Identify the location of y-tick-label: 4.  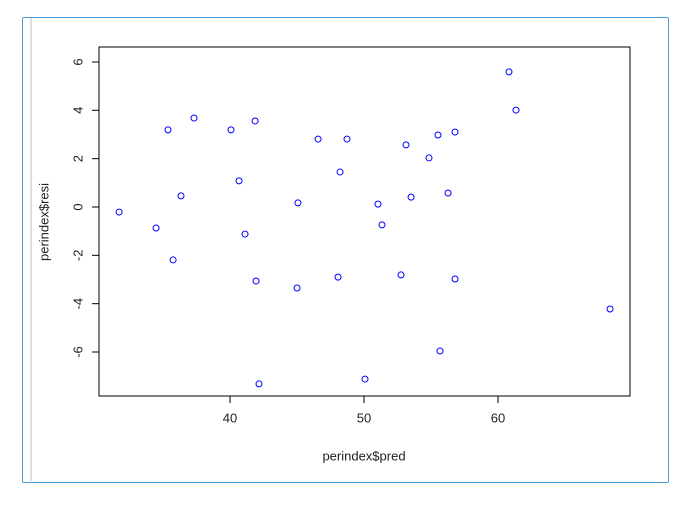
(77, 110).